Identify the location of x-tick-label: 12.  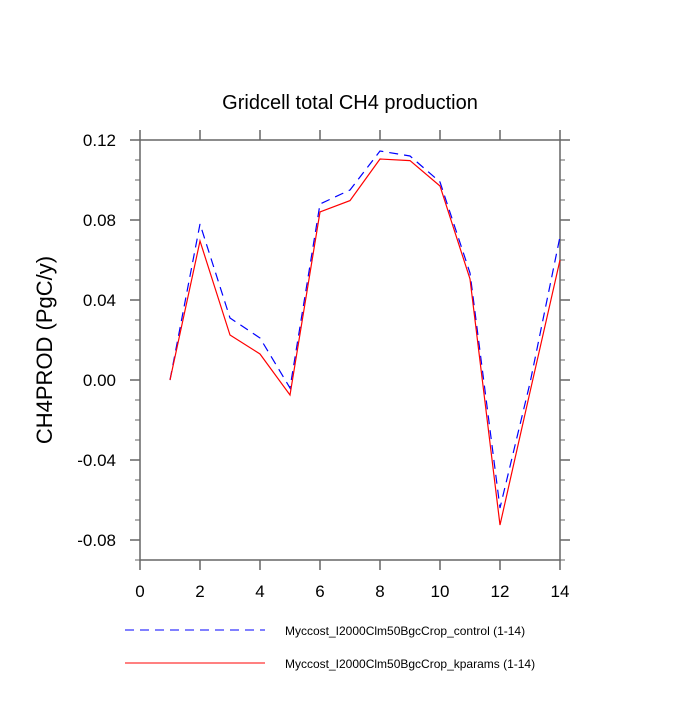
(500, 591).